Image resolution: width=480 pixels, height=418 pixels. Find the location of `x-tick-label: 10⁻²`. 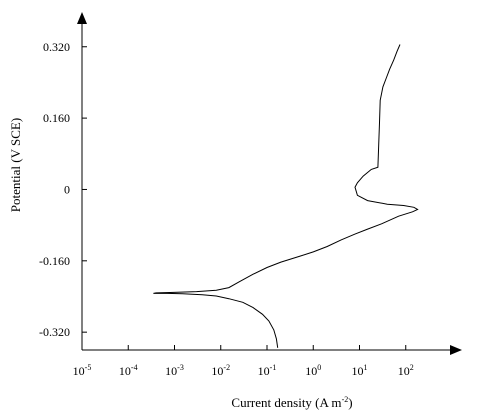

x-tick-label: 10⁻² is located at coordinates (220, 370).